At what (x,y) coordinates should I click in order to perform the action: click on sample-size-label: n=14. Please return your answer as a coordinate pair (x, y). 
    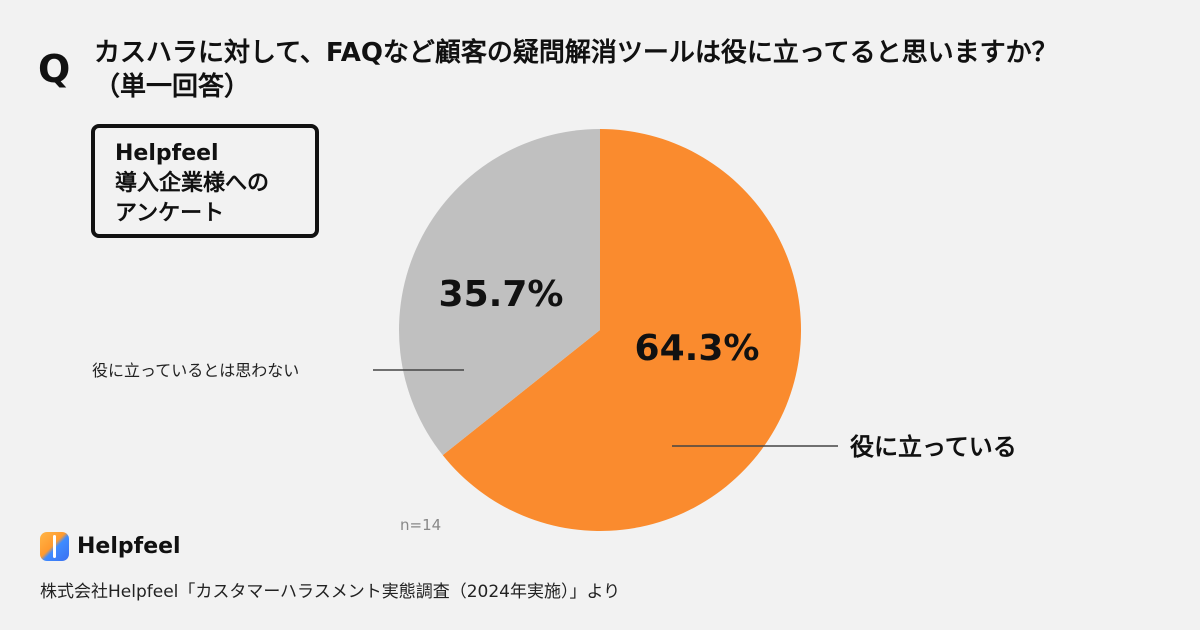
    Looking at the image, I should click on (420, 525).